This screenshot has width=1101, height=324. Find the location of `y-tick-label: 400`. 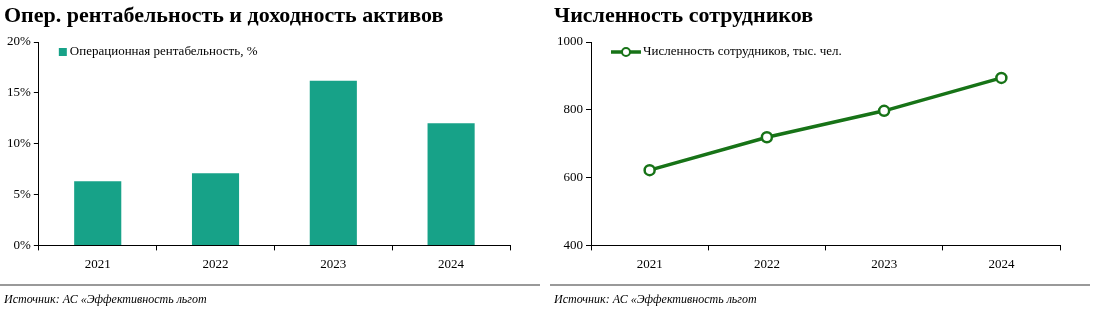

y-tick-label: 400 is located at coordinates (573, 244).